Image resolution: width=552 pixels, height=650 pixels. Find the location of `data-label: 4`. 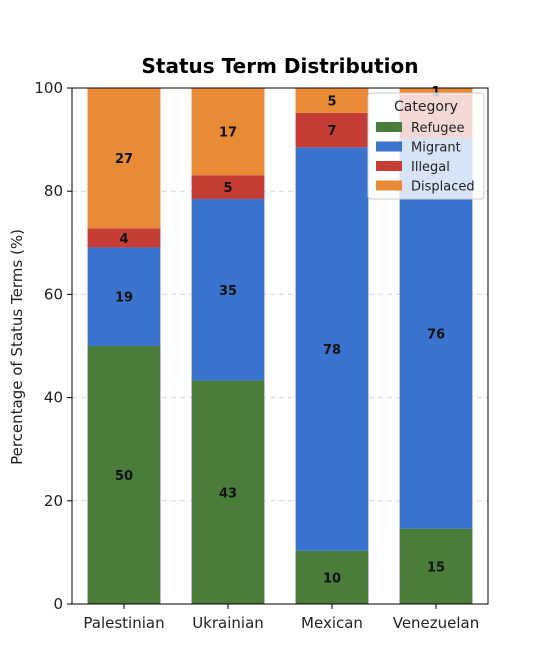

data-label: 4 is located at coordinates (123, 239).